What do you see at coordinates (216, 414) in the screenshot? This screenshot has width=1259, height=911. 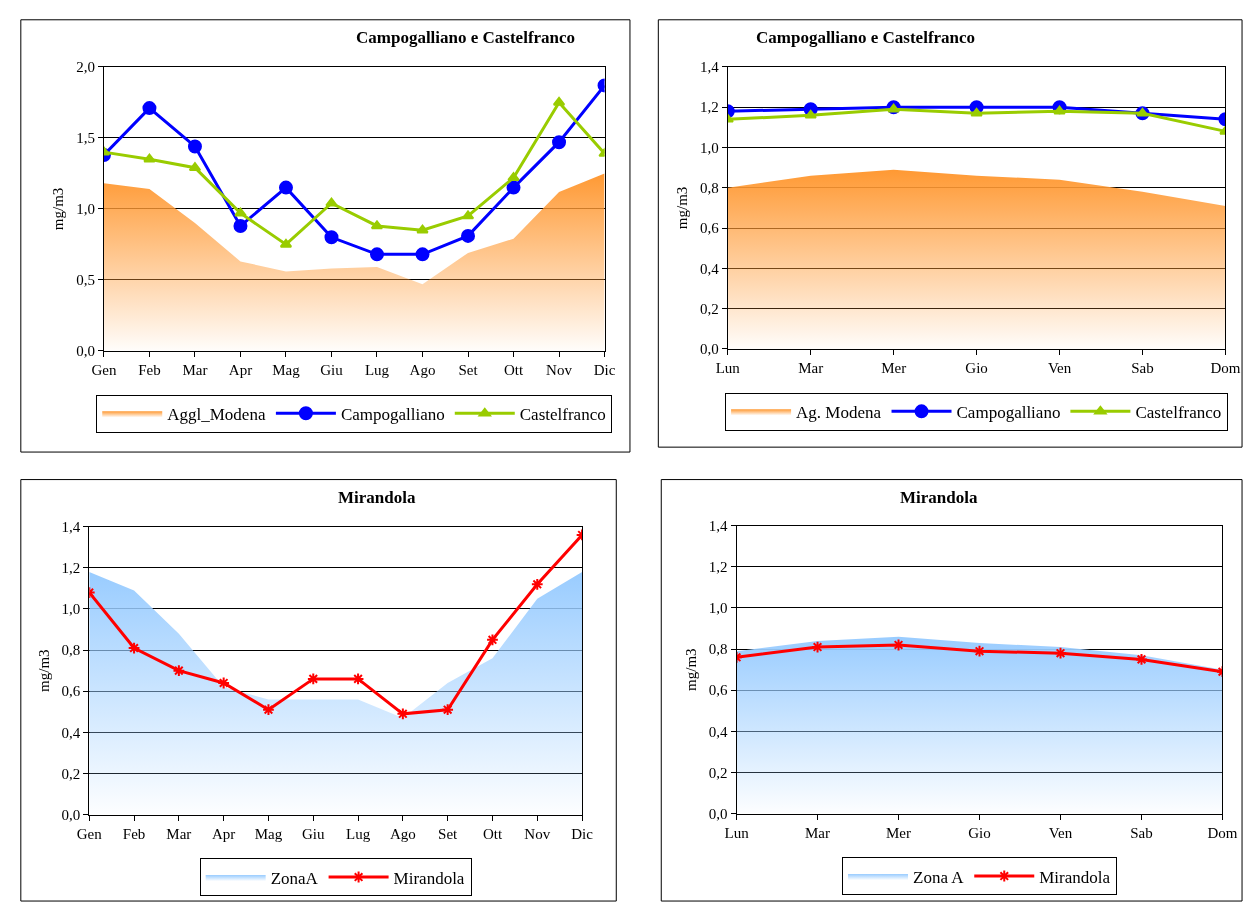 I see `legend-label: Aggl_Modena` at bounding box center [216, 414].